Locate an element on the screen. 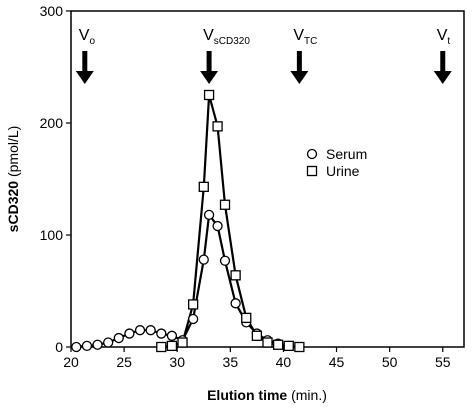  legend-urine-marker is located at coordinates (312, 171).